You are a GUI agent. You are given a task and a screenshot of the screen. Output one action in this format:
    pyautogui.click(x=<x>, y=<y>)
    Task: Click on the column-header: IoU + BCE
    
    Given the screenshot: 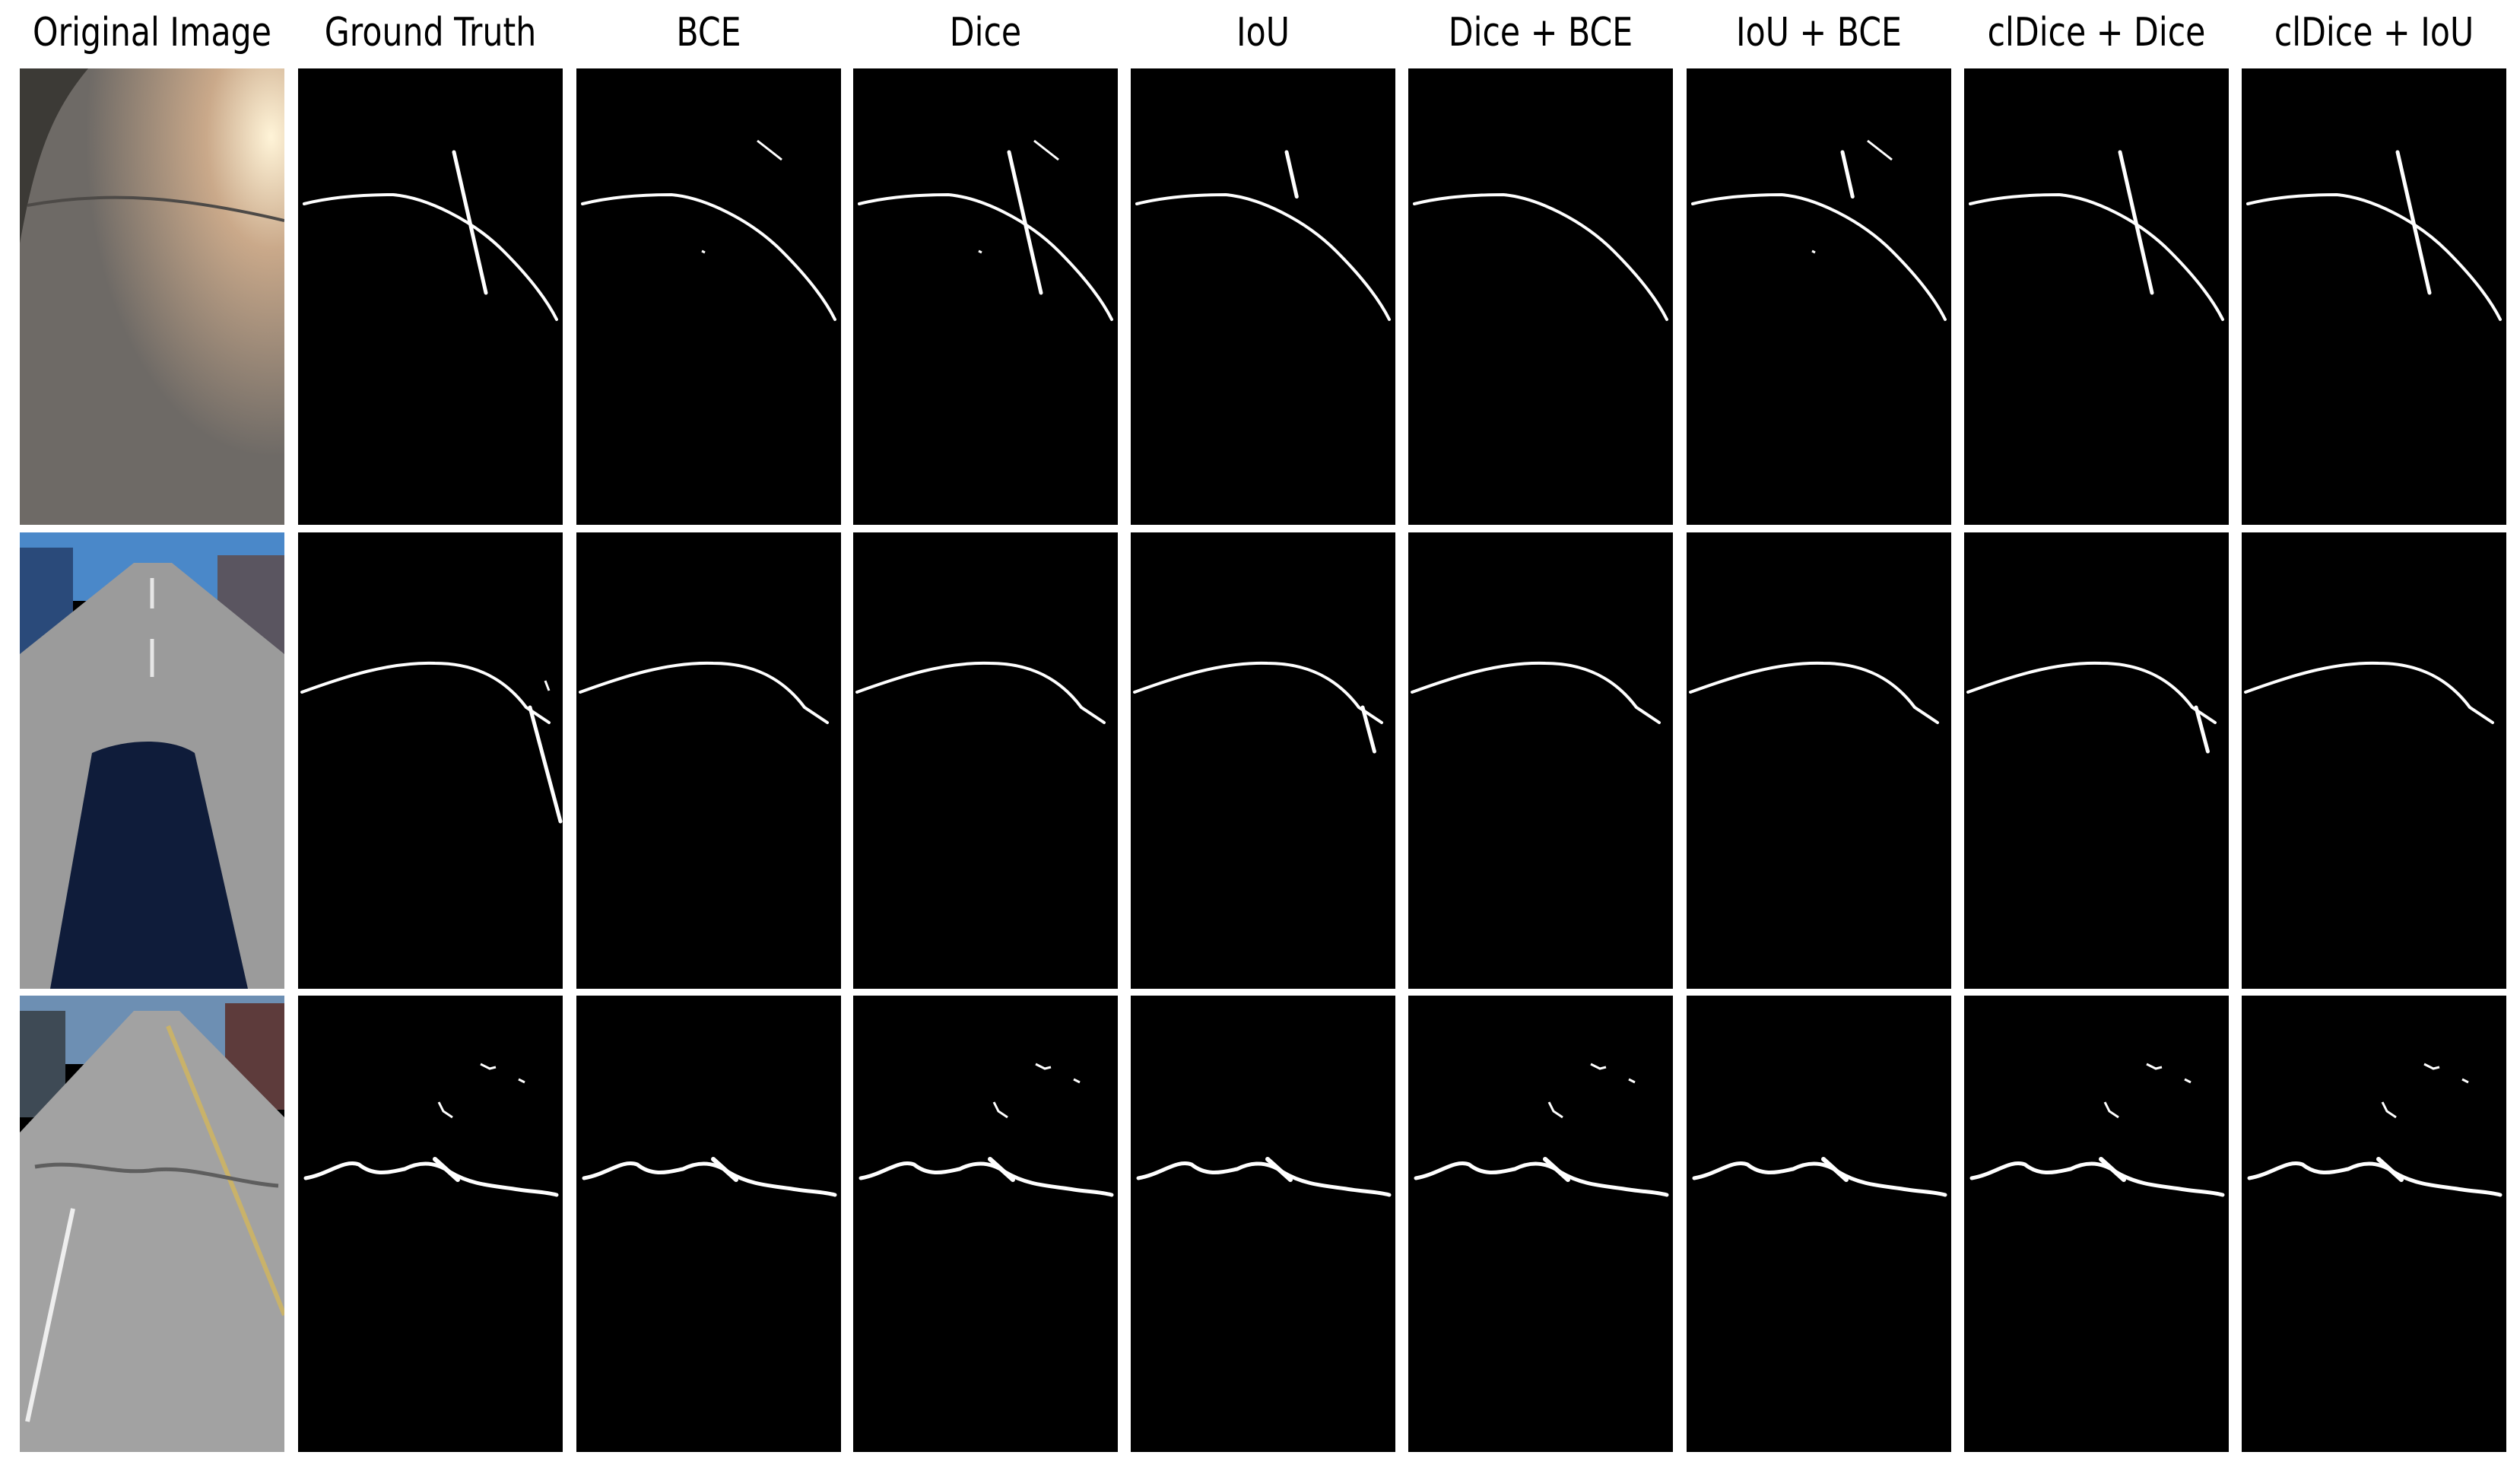 What is the action you would take?
    pyautogui.click(x=1819, y=33)
    